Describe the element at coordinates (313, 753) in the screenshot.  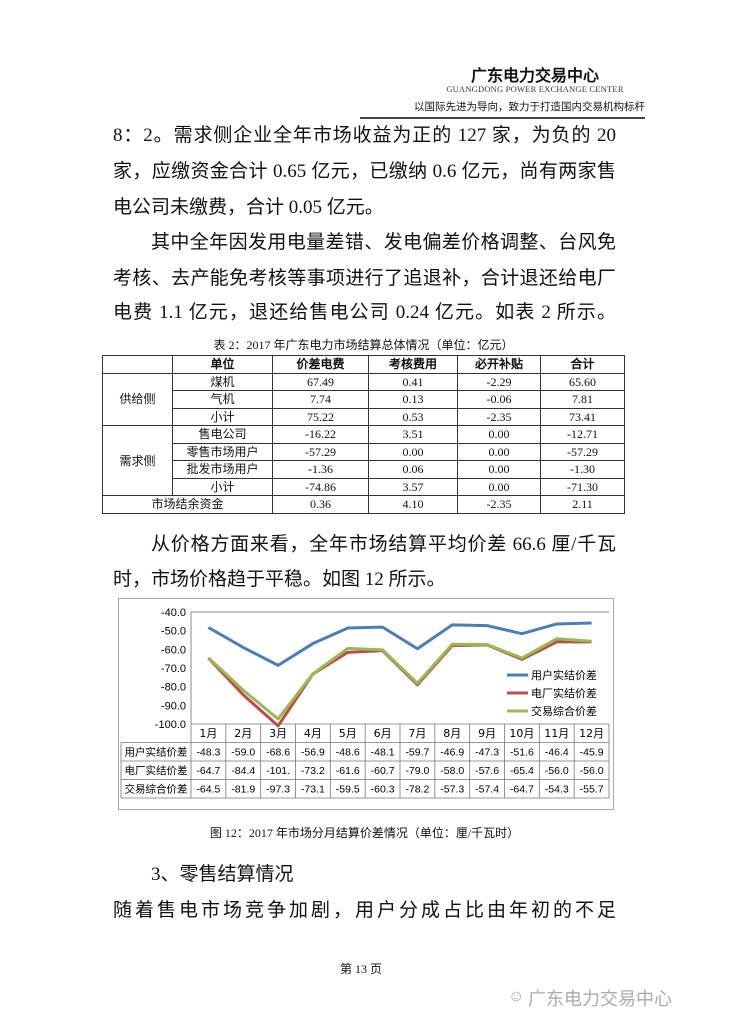
I see `data-label: -56.9` at that location.